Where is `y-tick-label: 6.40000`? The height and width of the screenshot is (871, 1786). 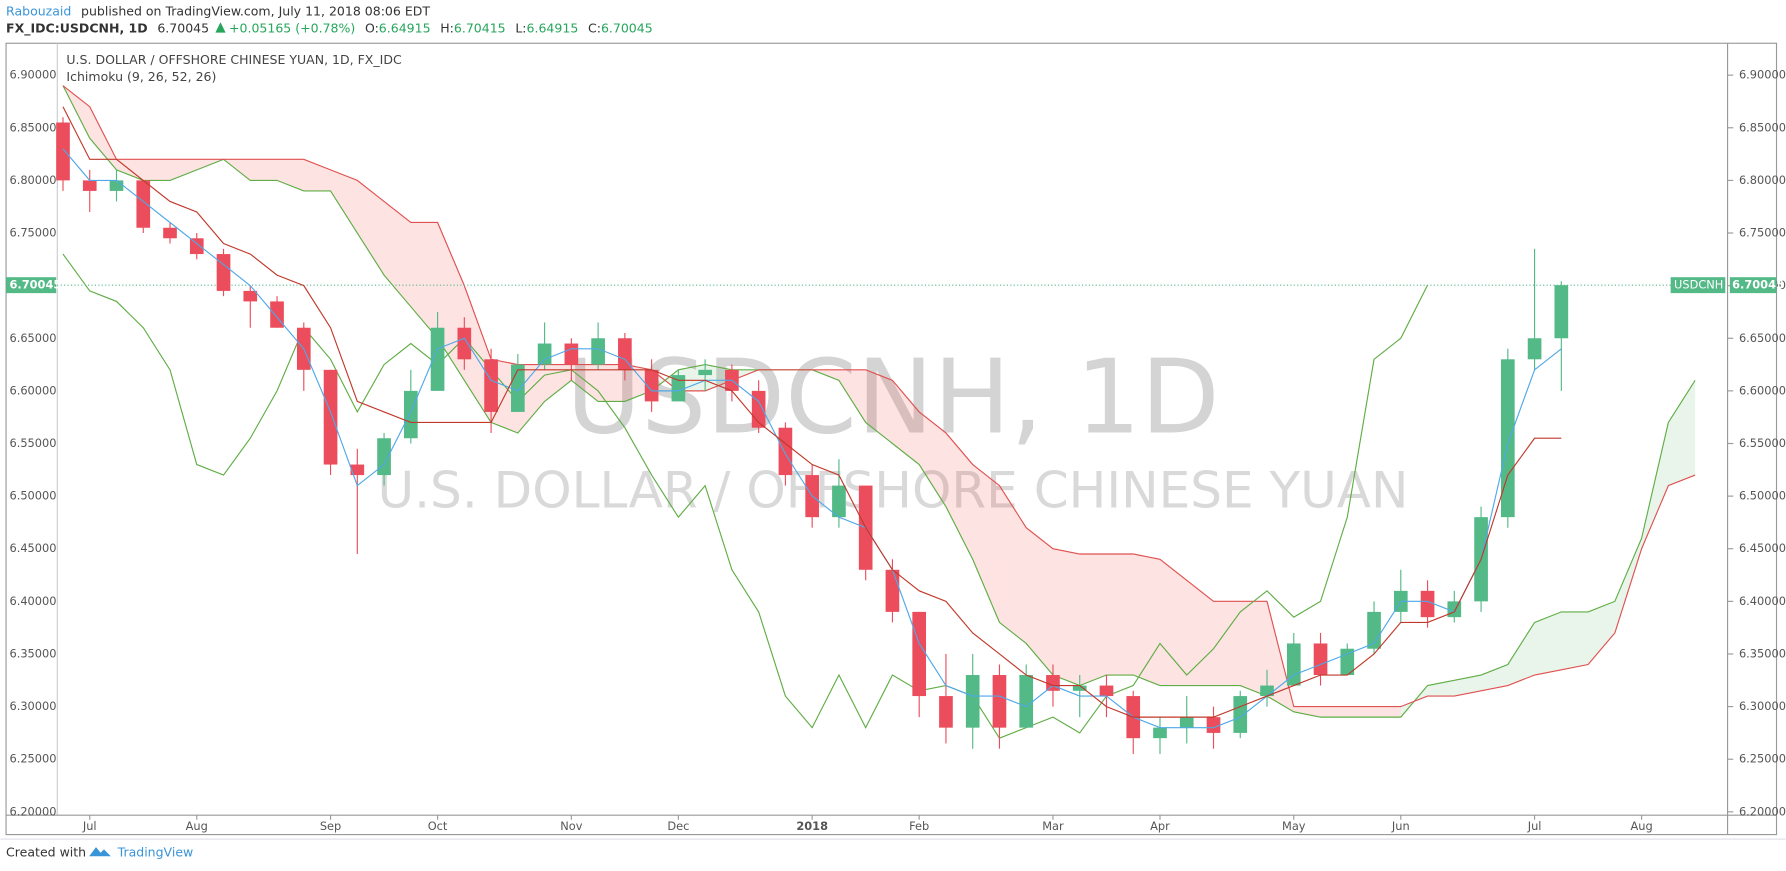
y-tick-label: 6.40000 is located at coordinates (32, 601).